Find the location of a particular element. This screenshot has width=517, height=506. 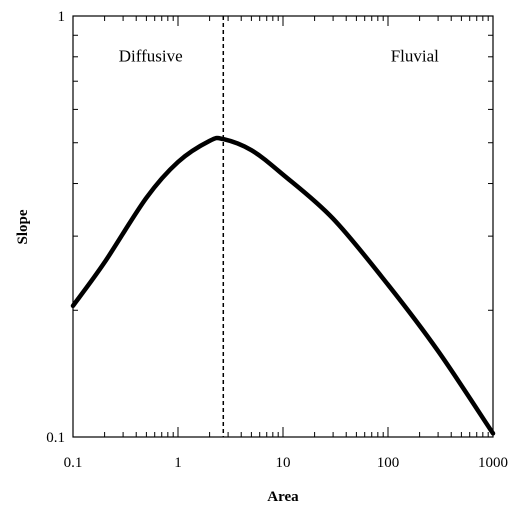

x-tick-label: 0.1 is located at coordinates (73, 463).